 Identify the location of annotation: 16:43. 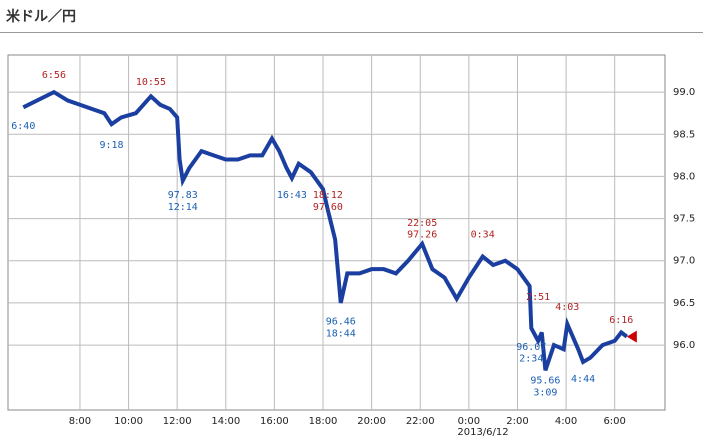
(292, 195).